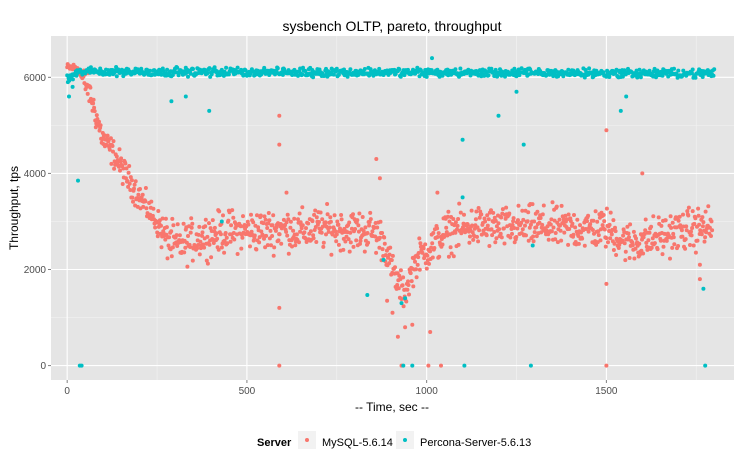 The width and height of the screenshot is (751, 458). I want to click on legend-marker-mysql, so click(307, 440).